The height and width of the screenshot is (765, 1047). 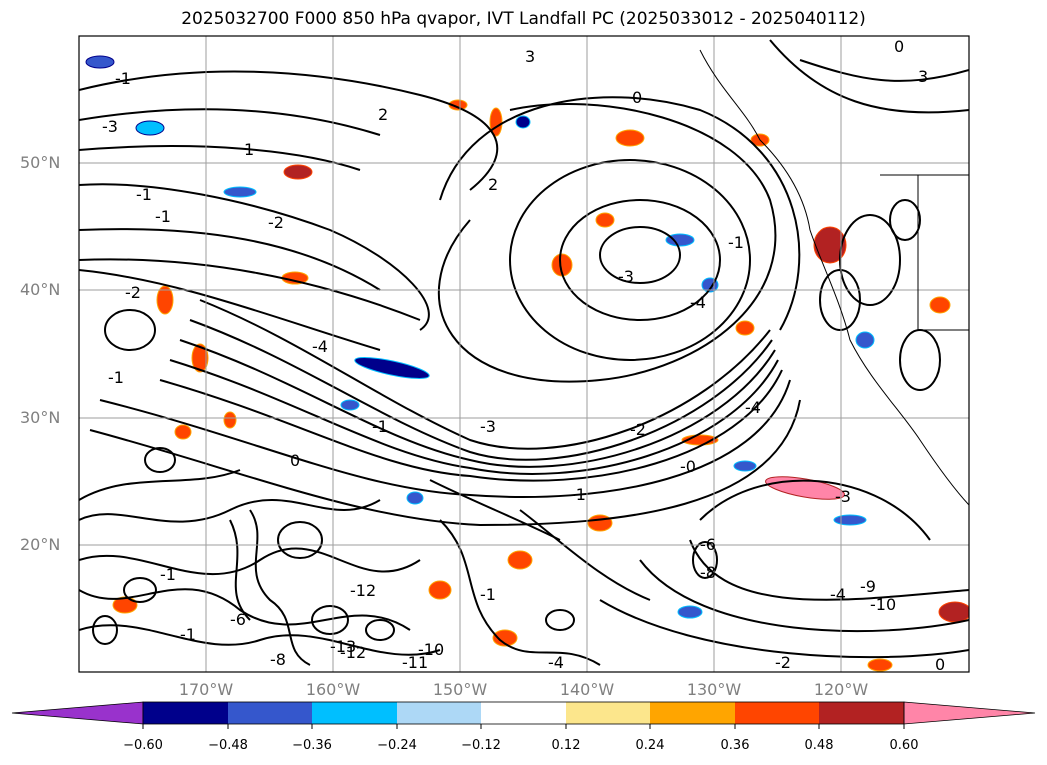 I want to click on colorbar-tick: 0.12, so click(x=566, y=745).